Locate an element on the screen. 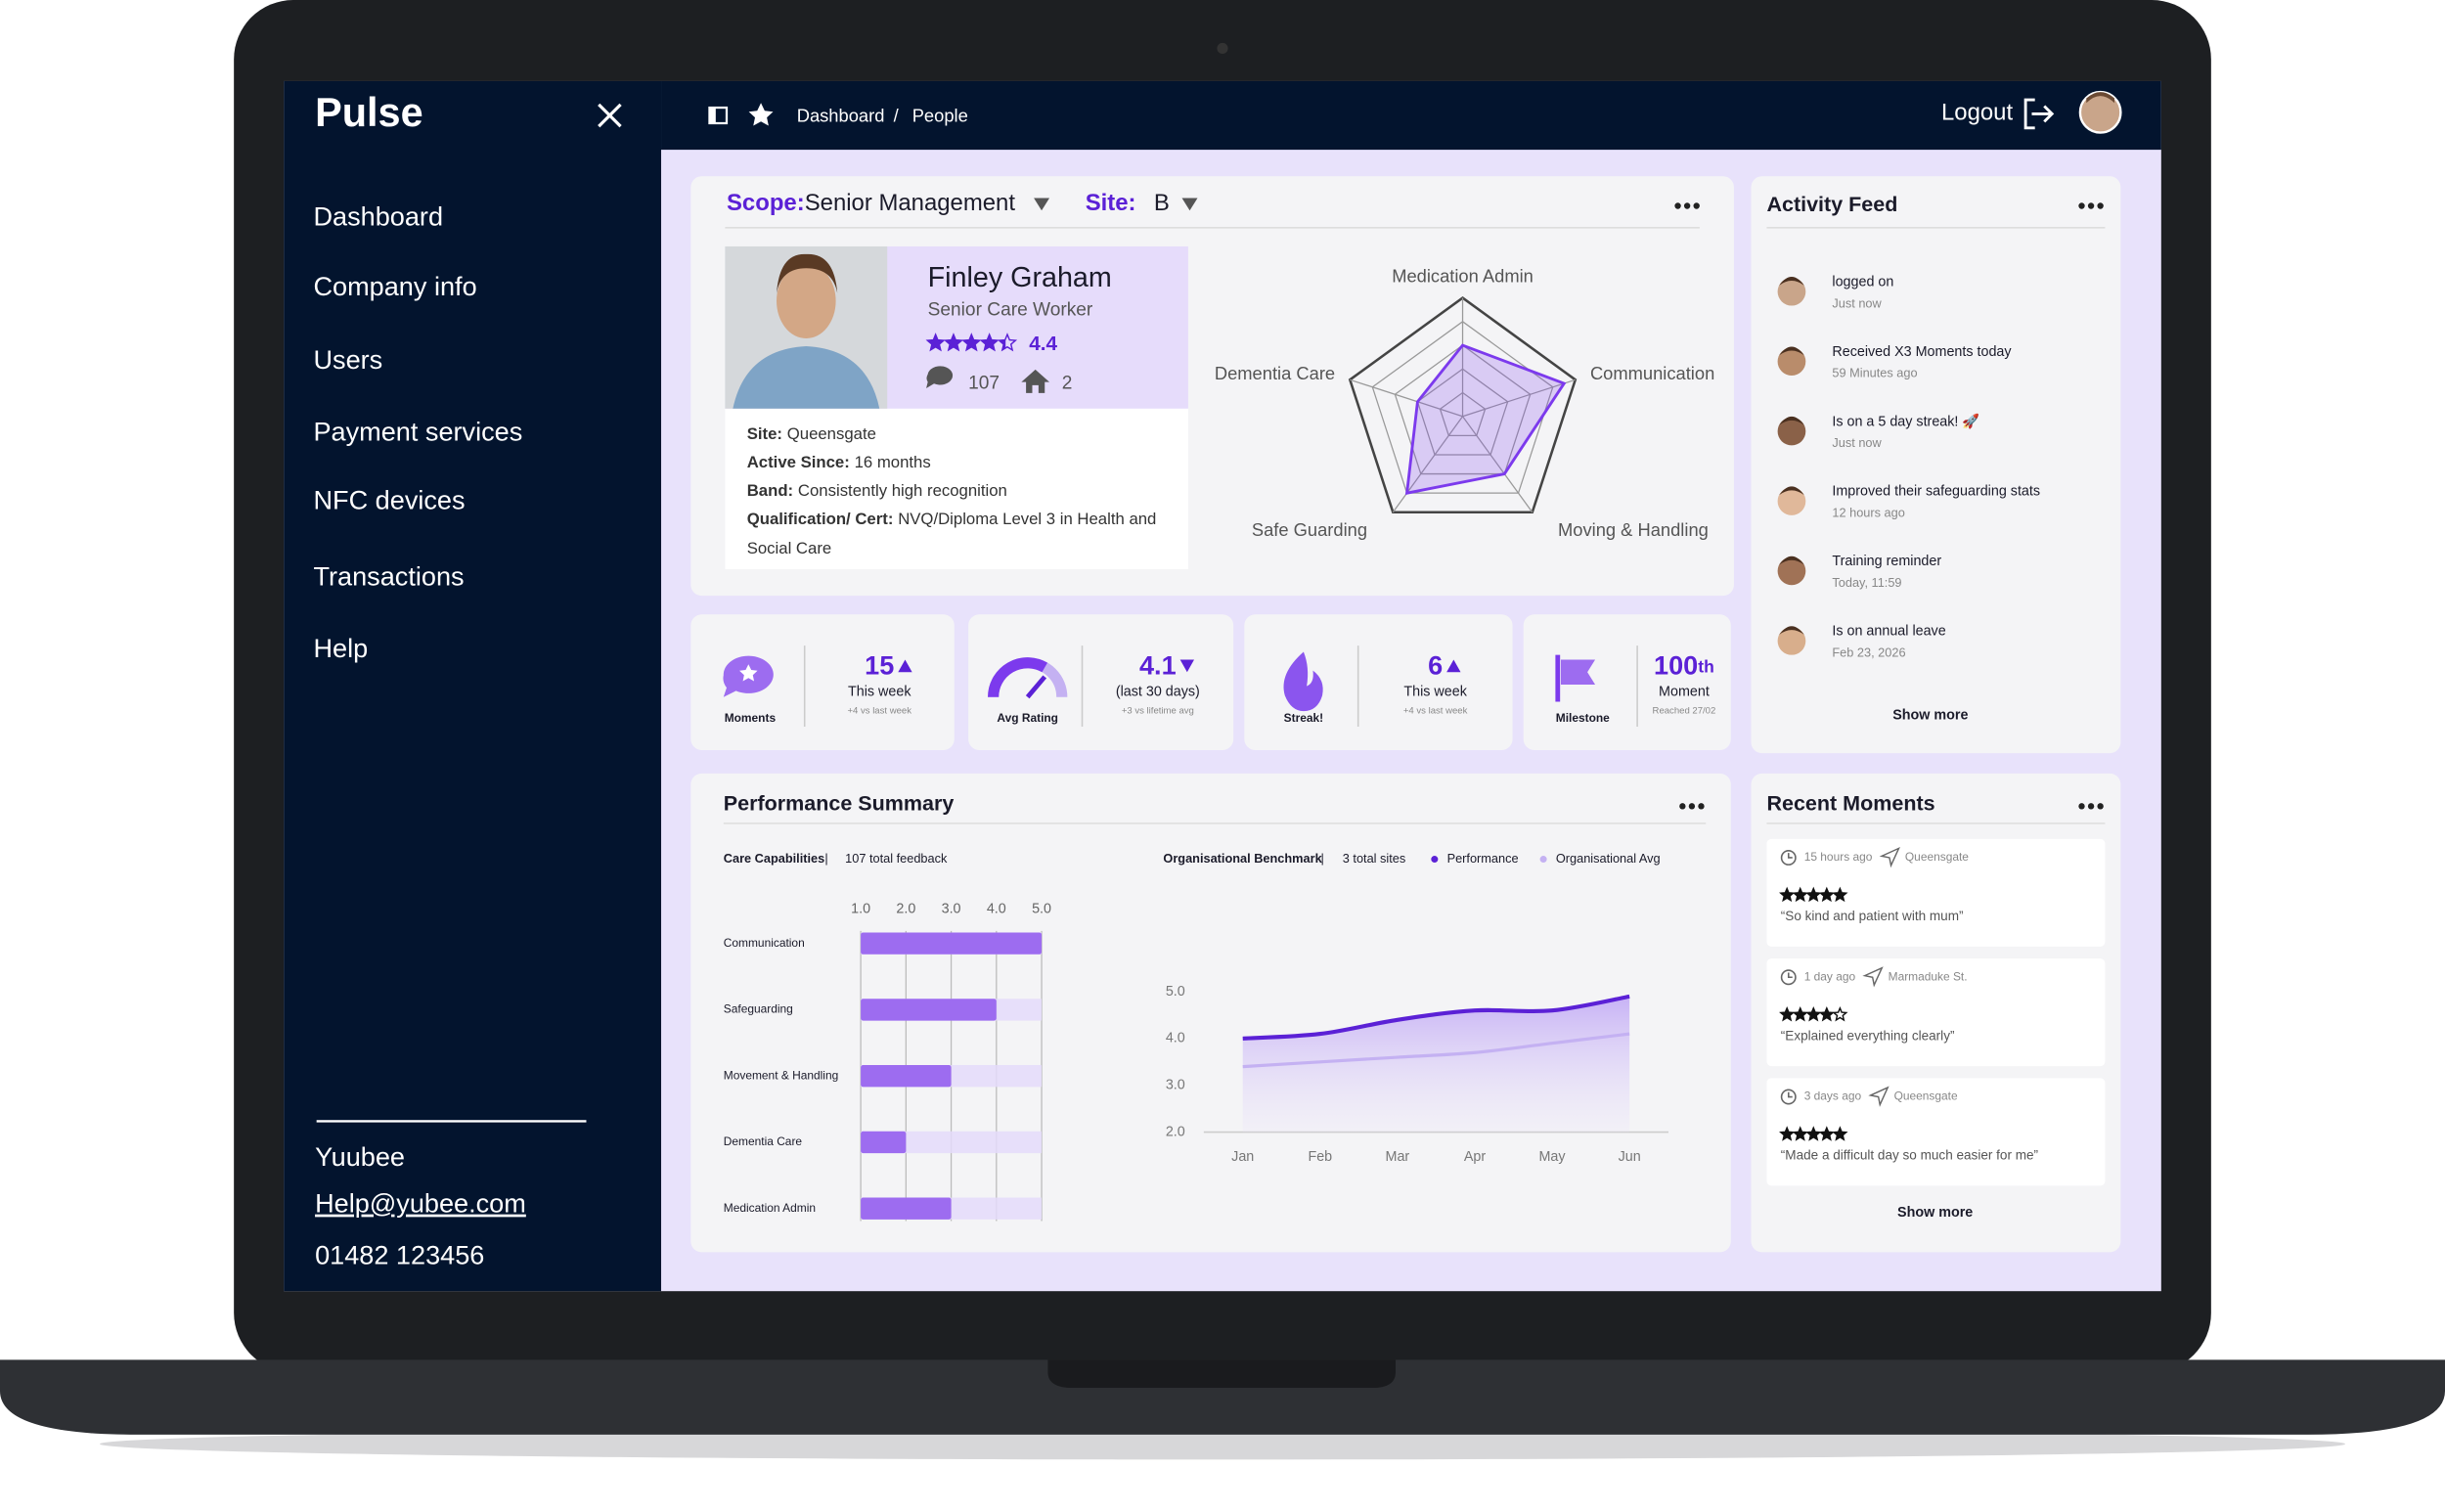 The width and height of the screenshot is (2445, 1512). nav-item: Transactions is located at coordinates (388, 577).